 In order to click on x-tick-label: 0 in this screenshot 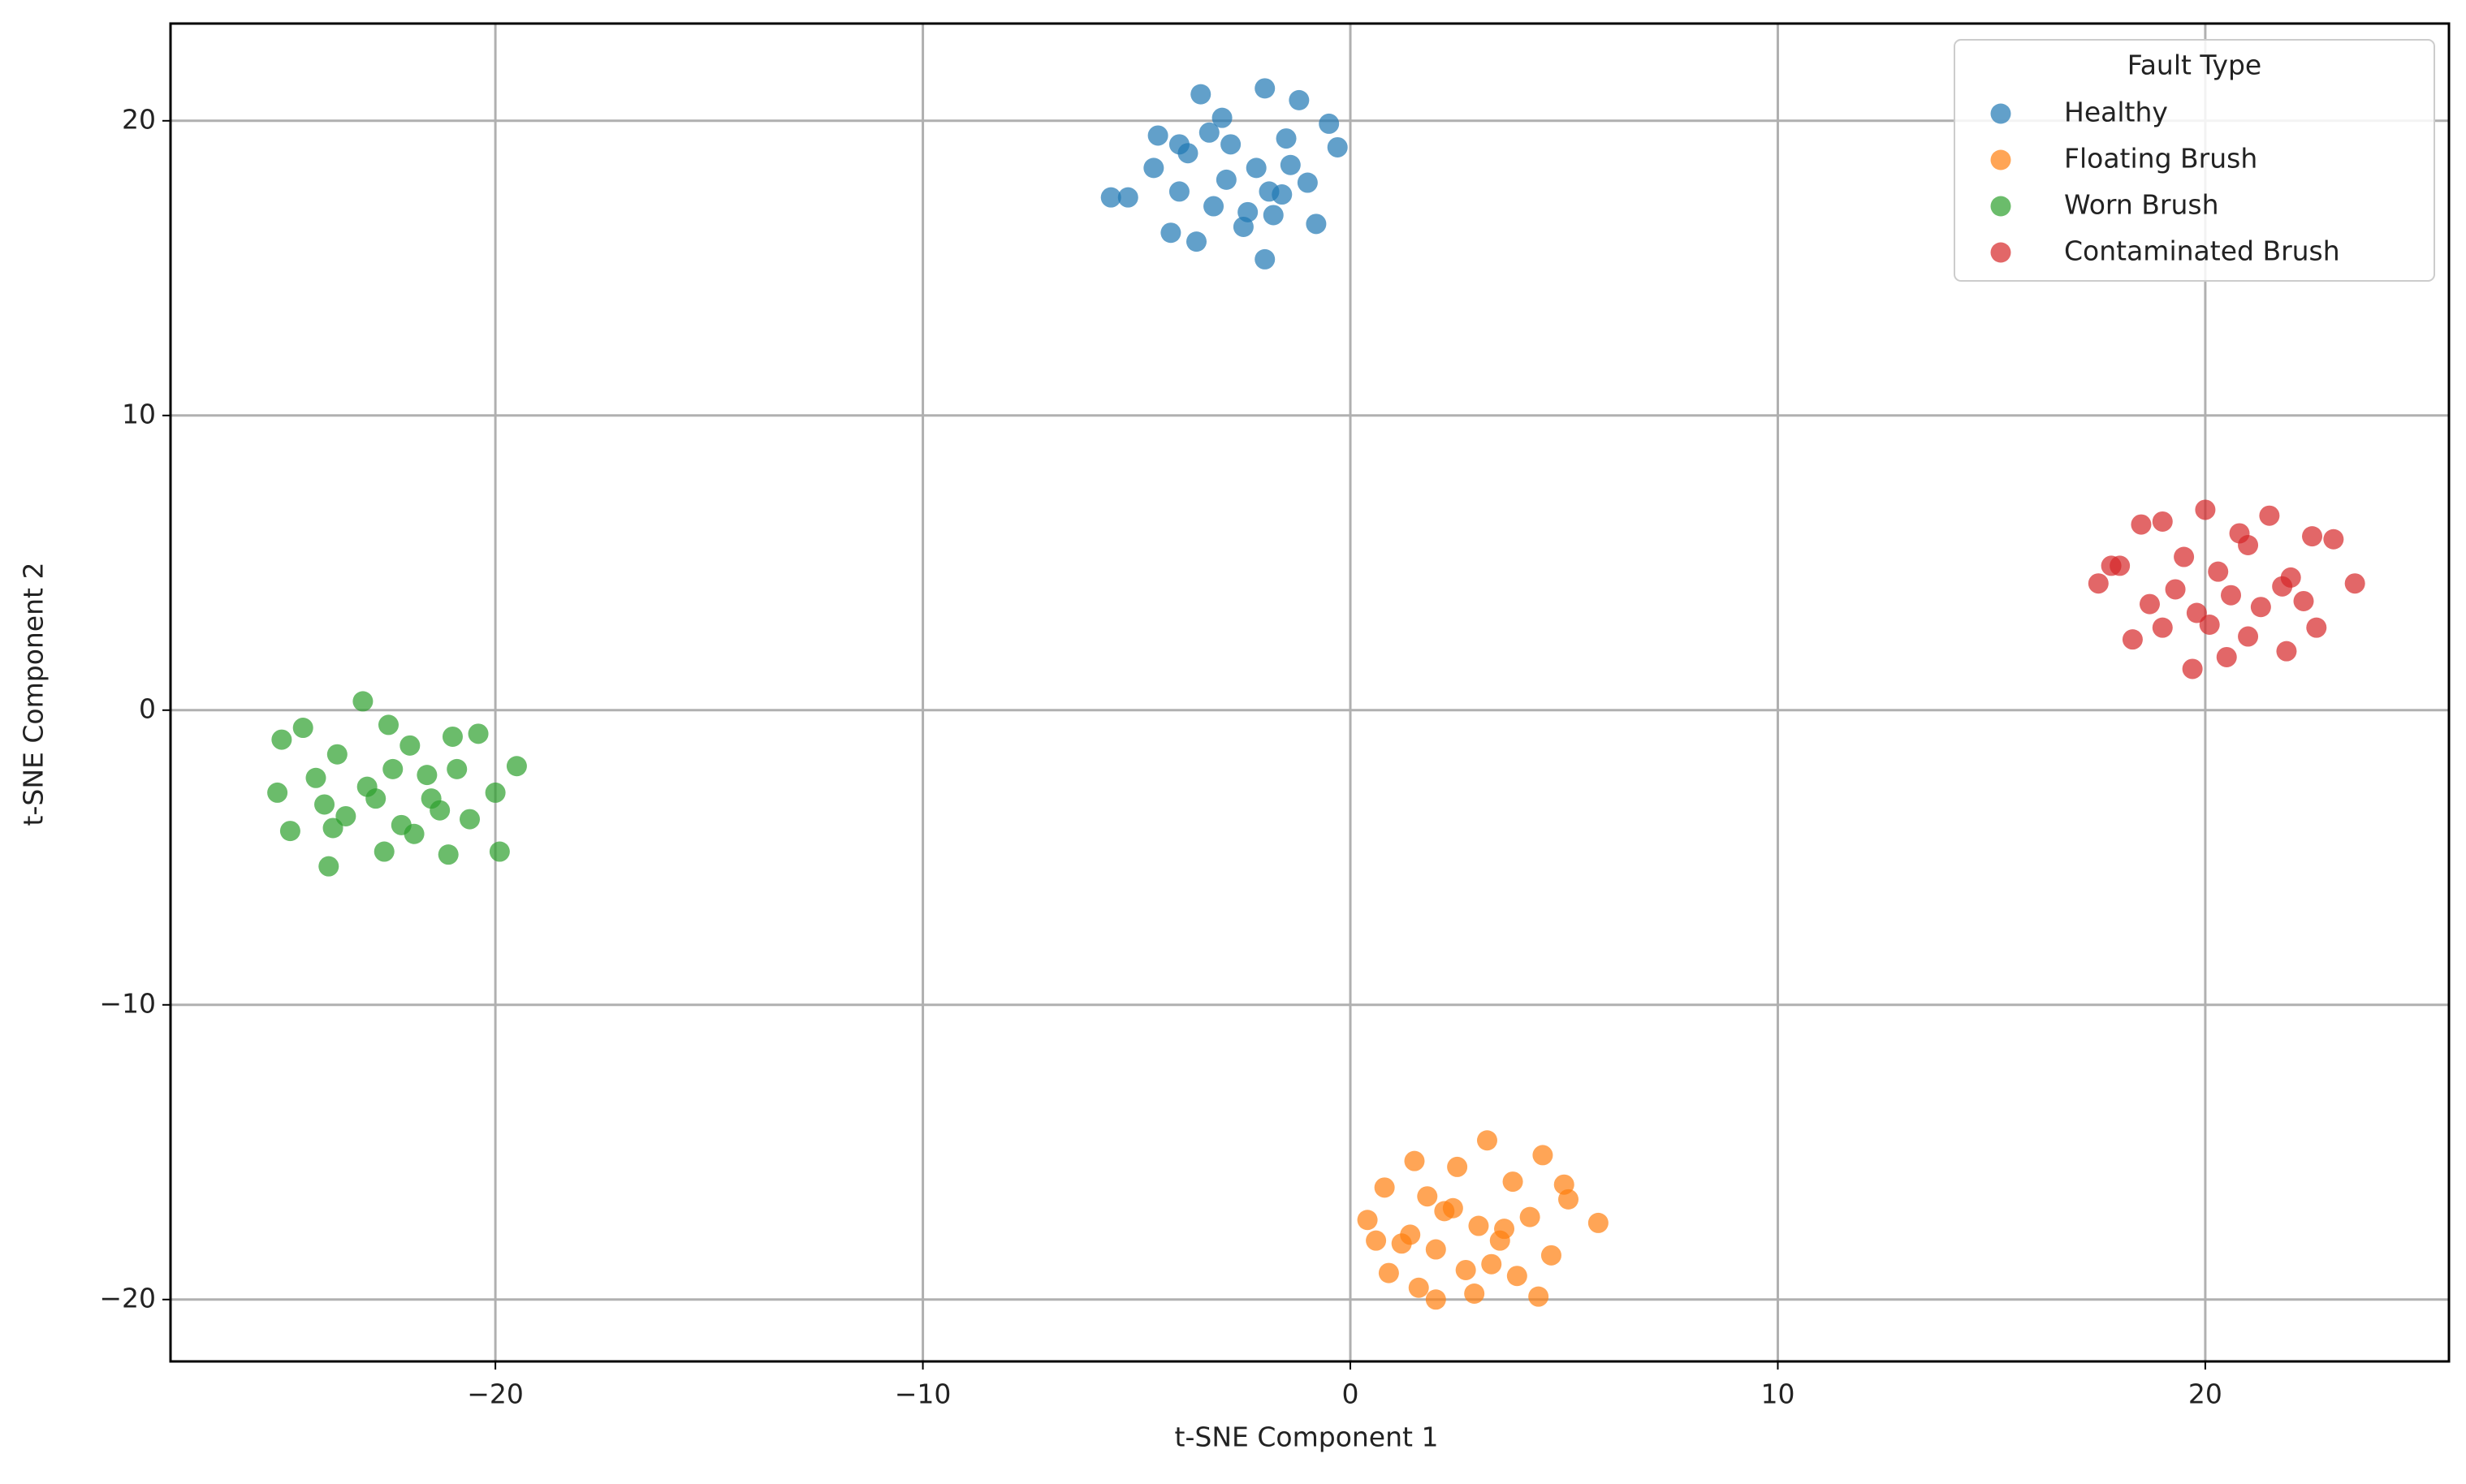, I will do `click(1350, 1394)`.